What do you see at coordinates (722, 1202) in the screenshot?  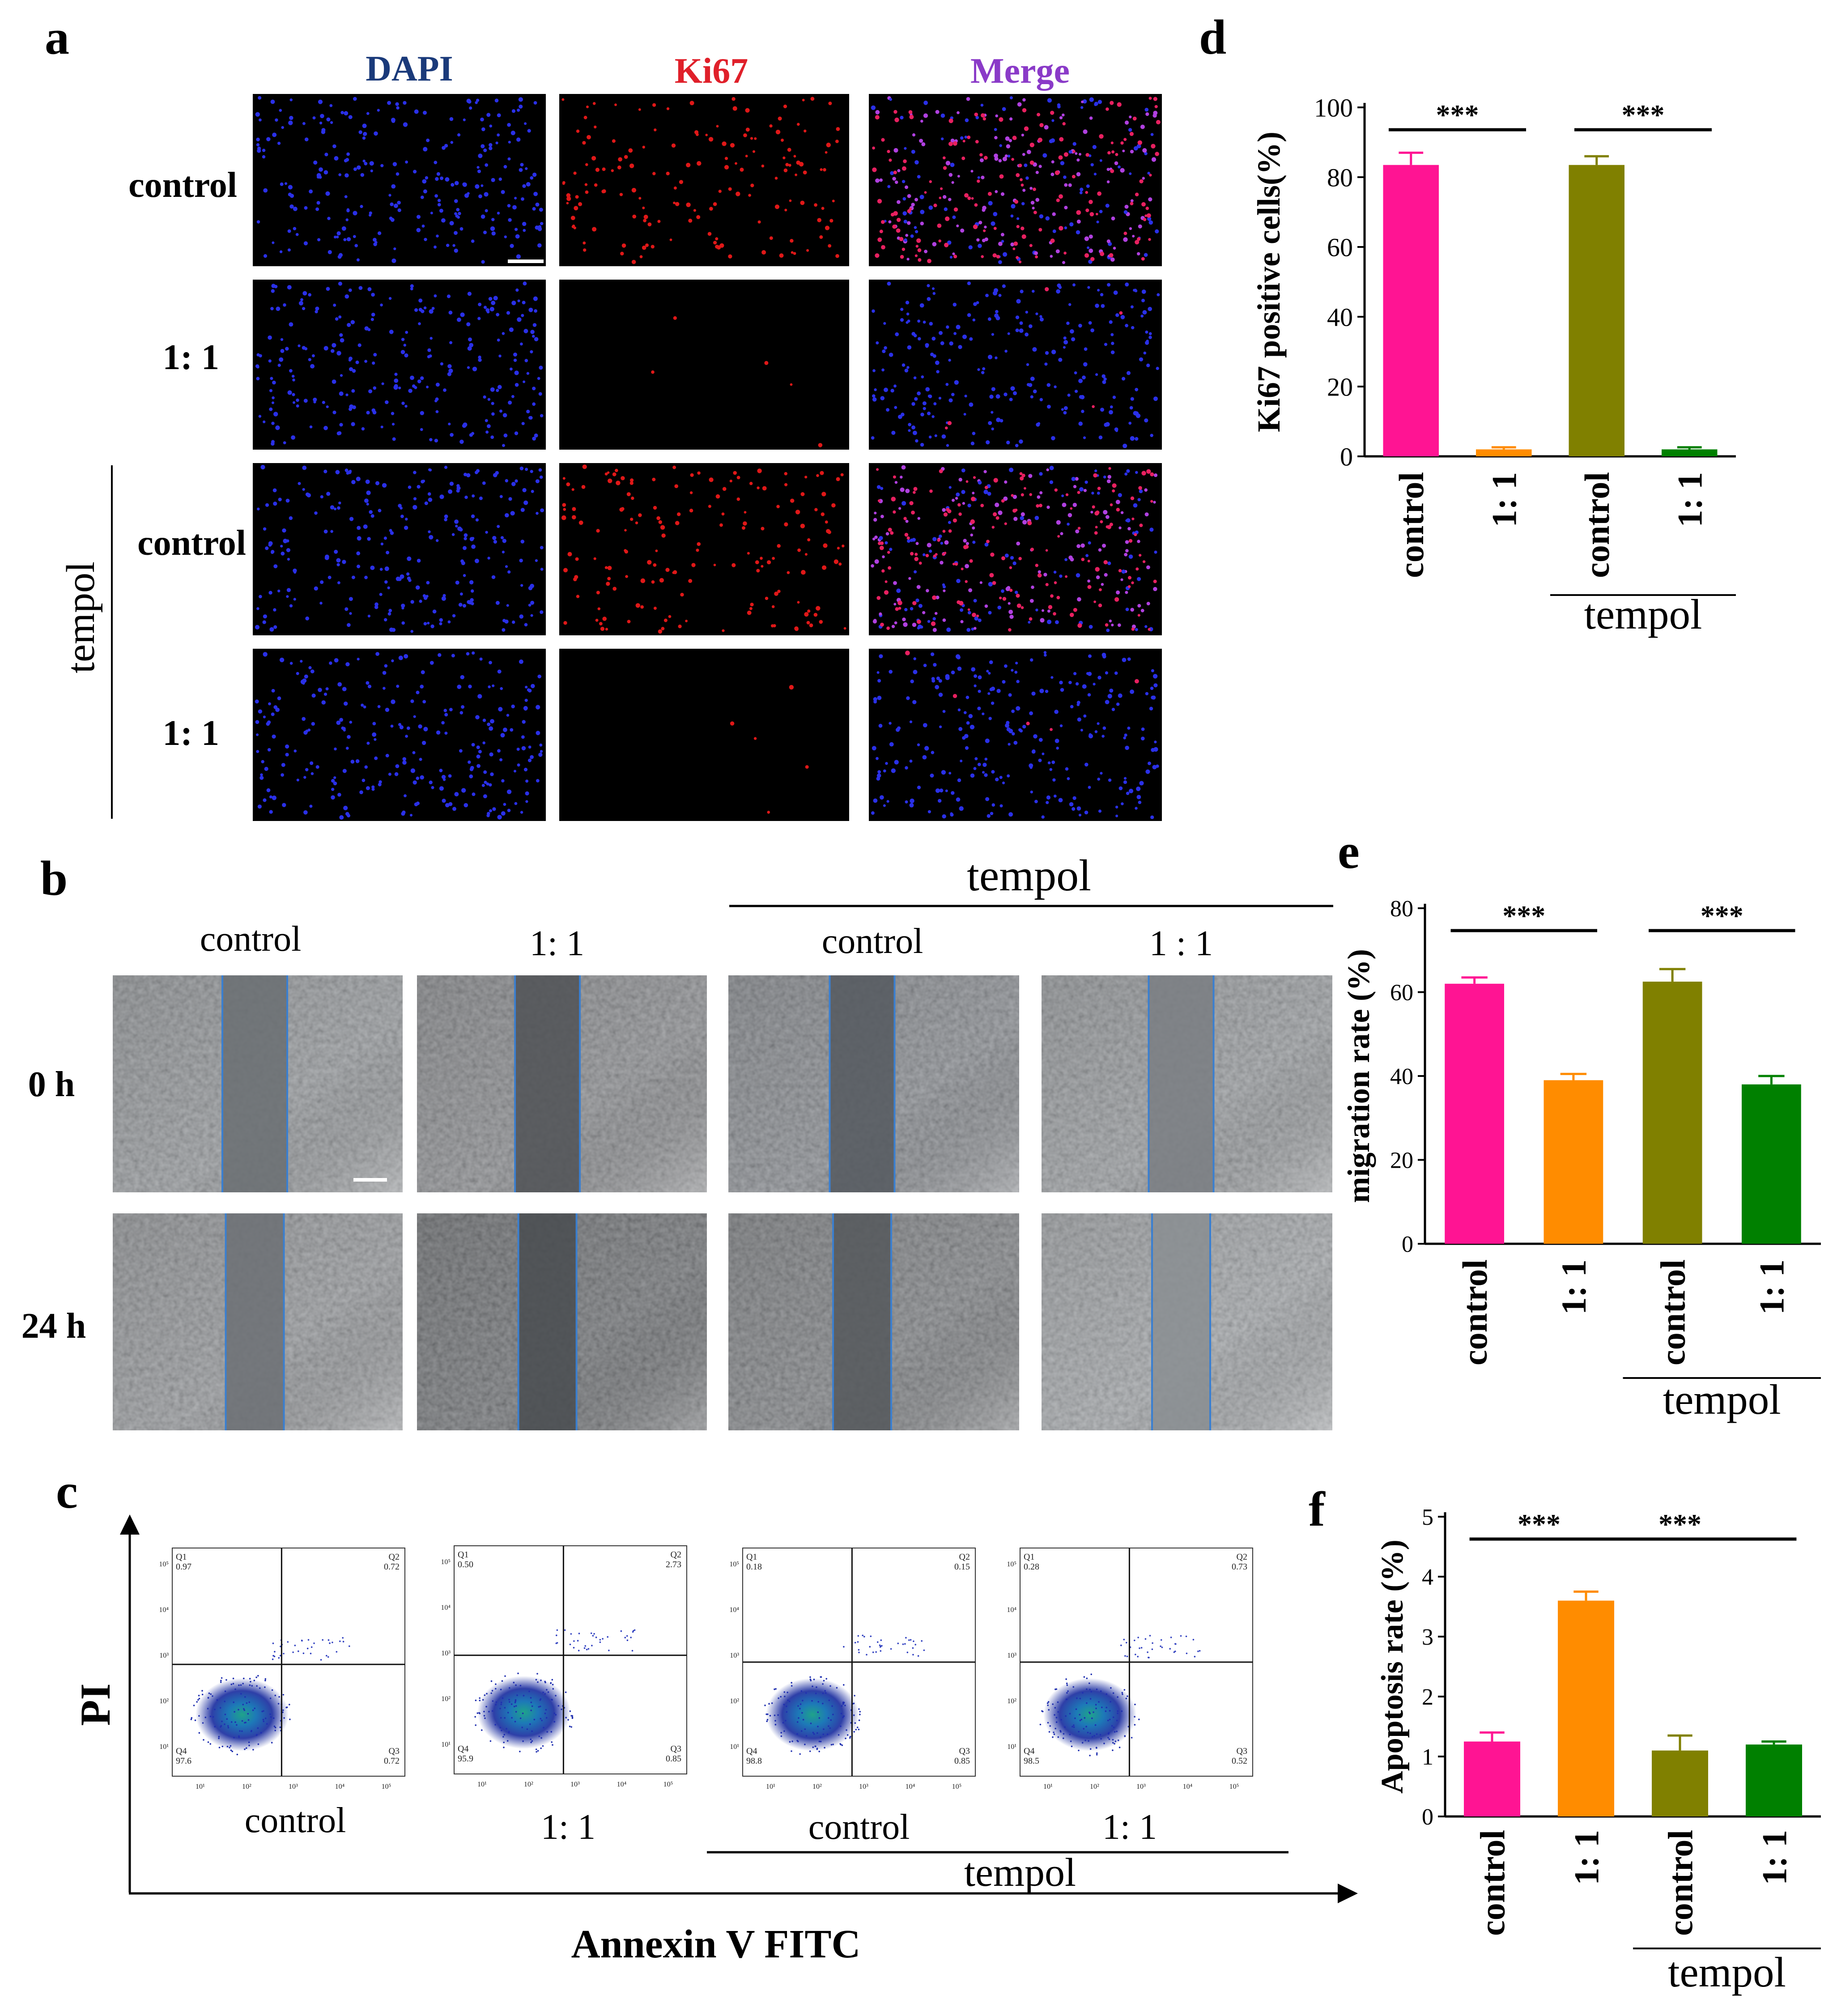 I see `wound-image-grid` at bounding box center [722, 1202].